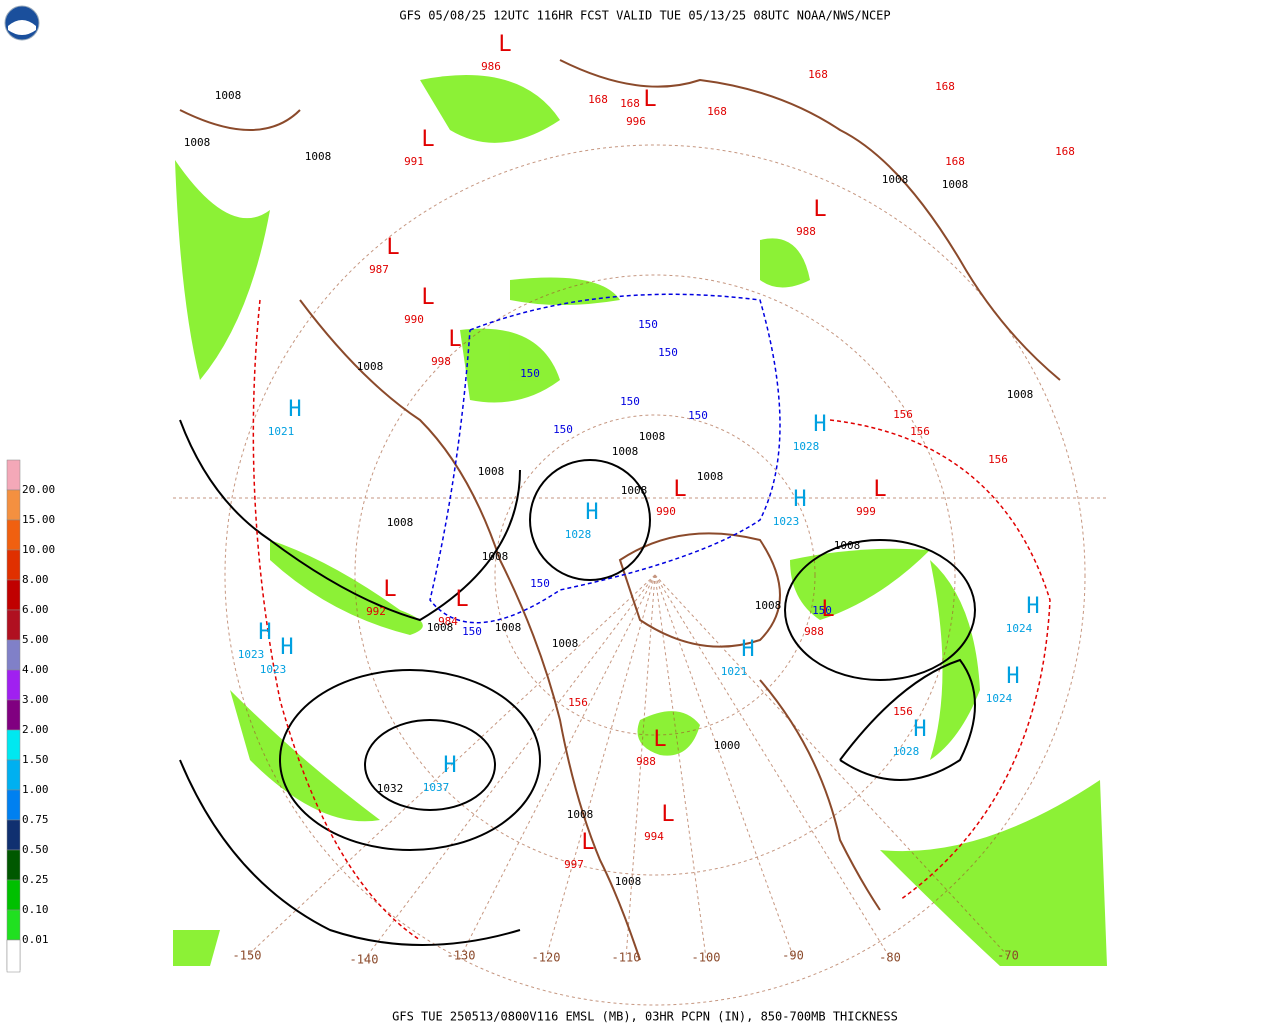  Describe the element at coordinates (574, 864) in the screenshot. I see `pressure-center-value: 997` at that location.